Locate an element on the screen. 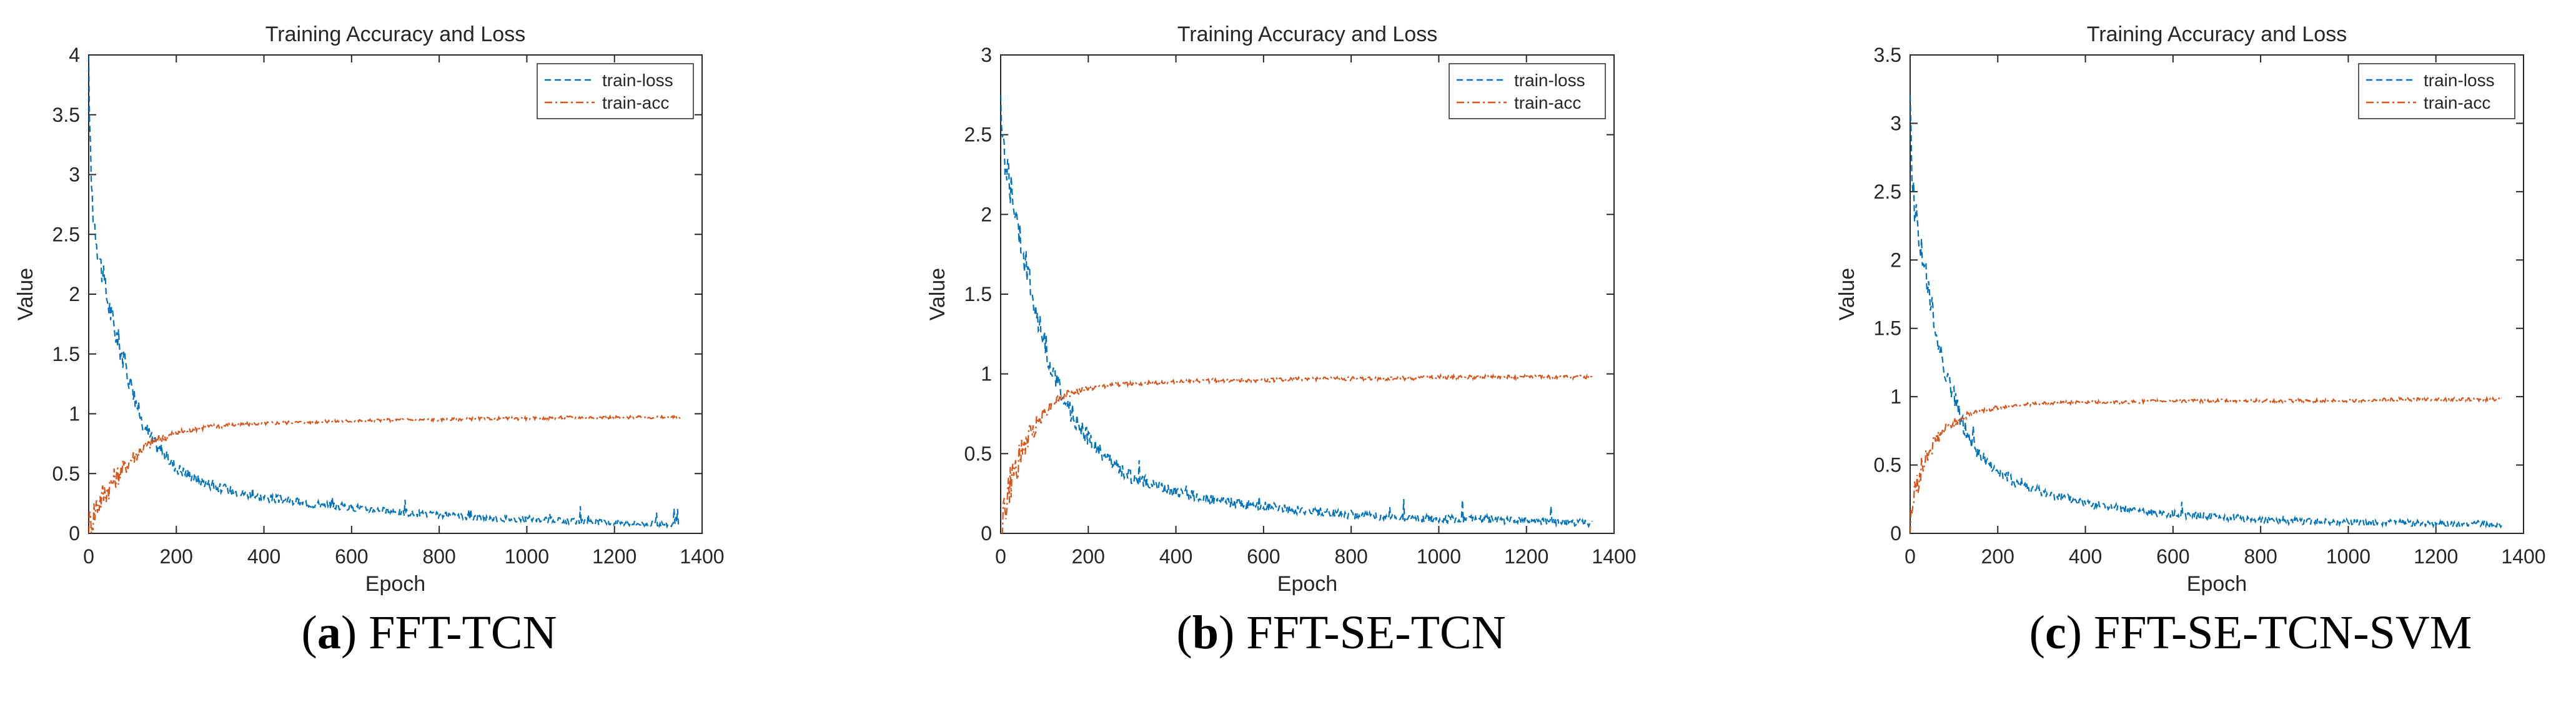  caption-b: (b) FFT-SE-TCN is located at coordinates (1341, 632).